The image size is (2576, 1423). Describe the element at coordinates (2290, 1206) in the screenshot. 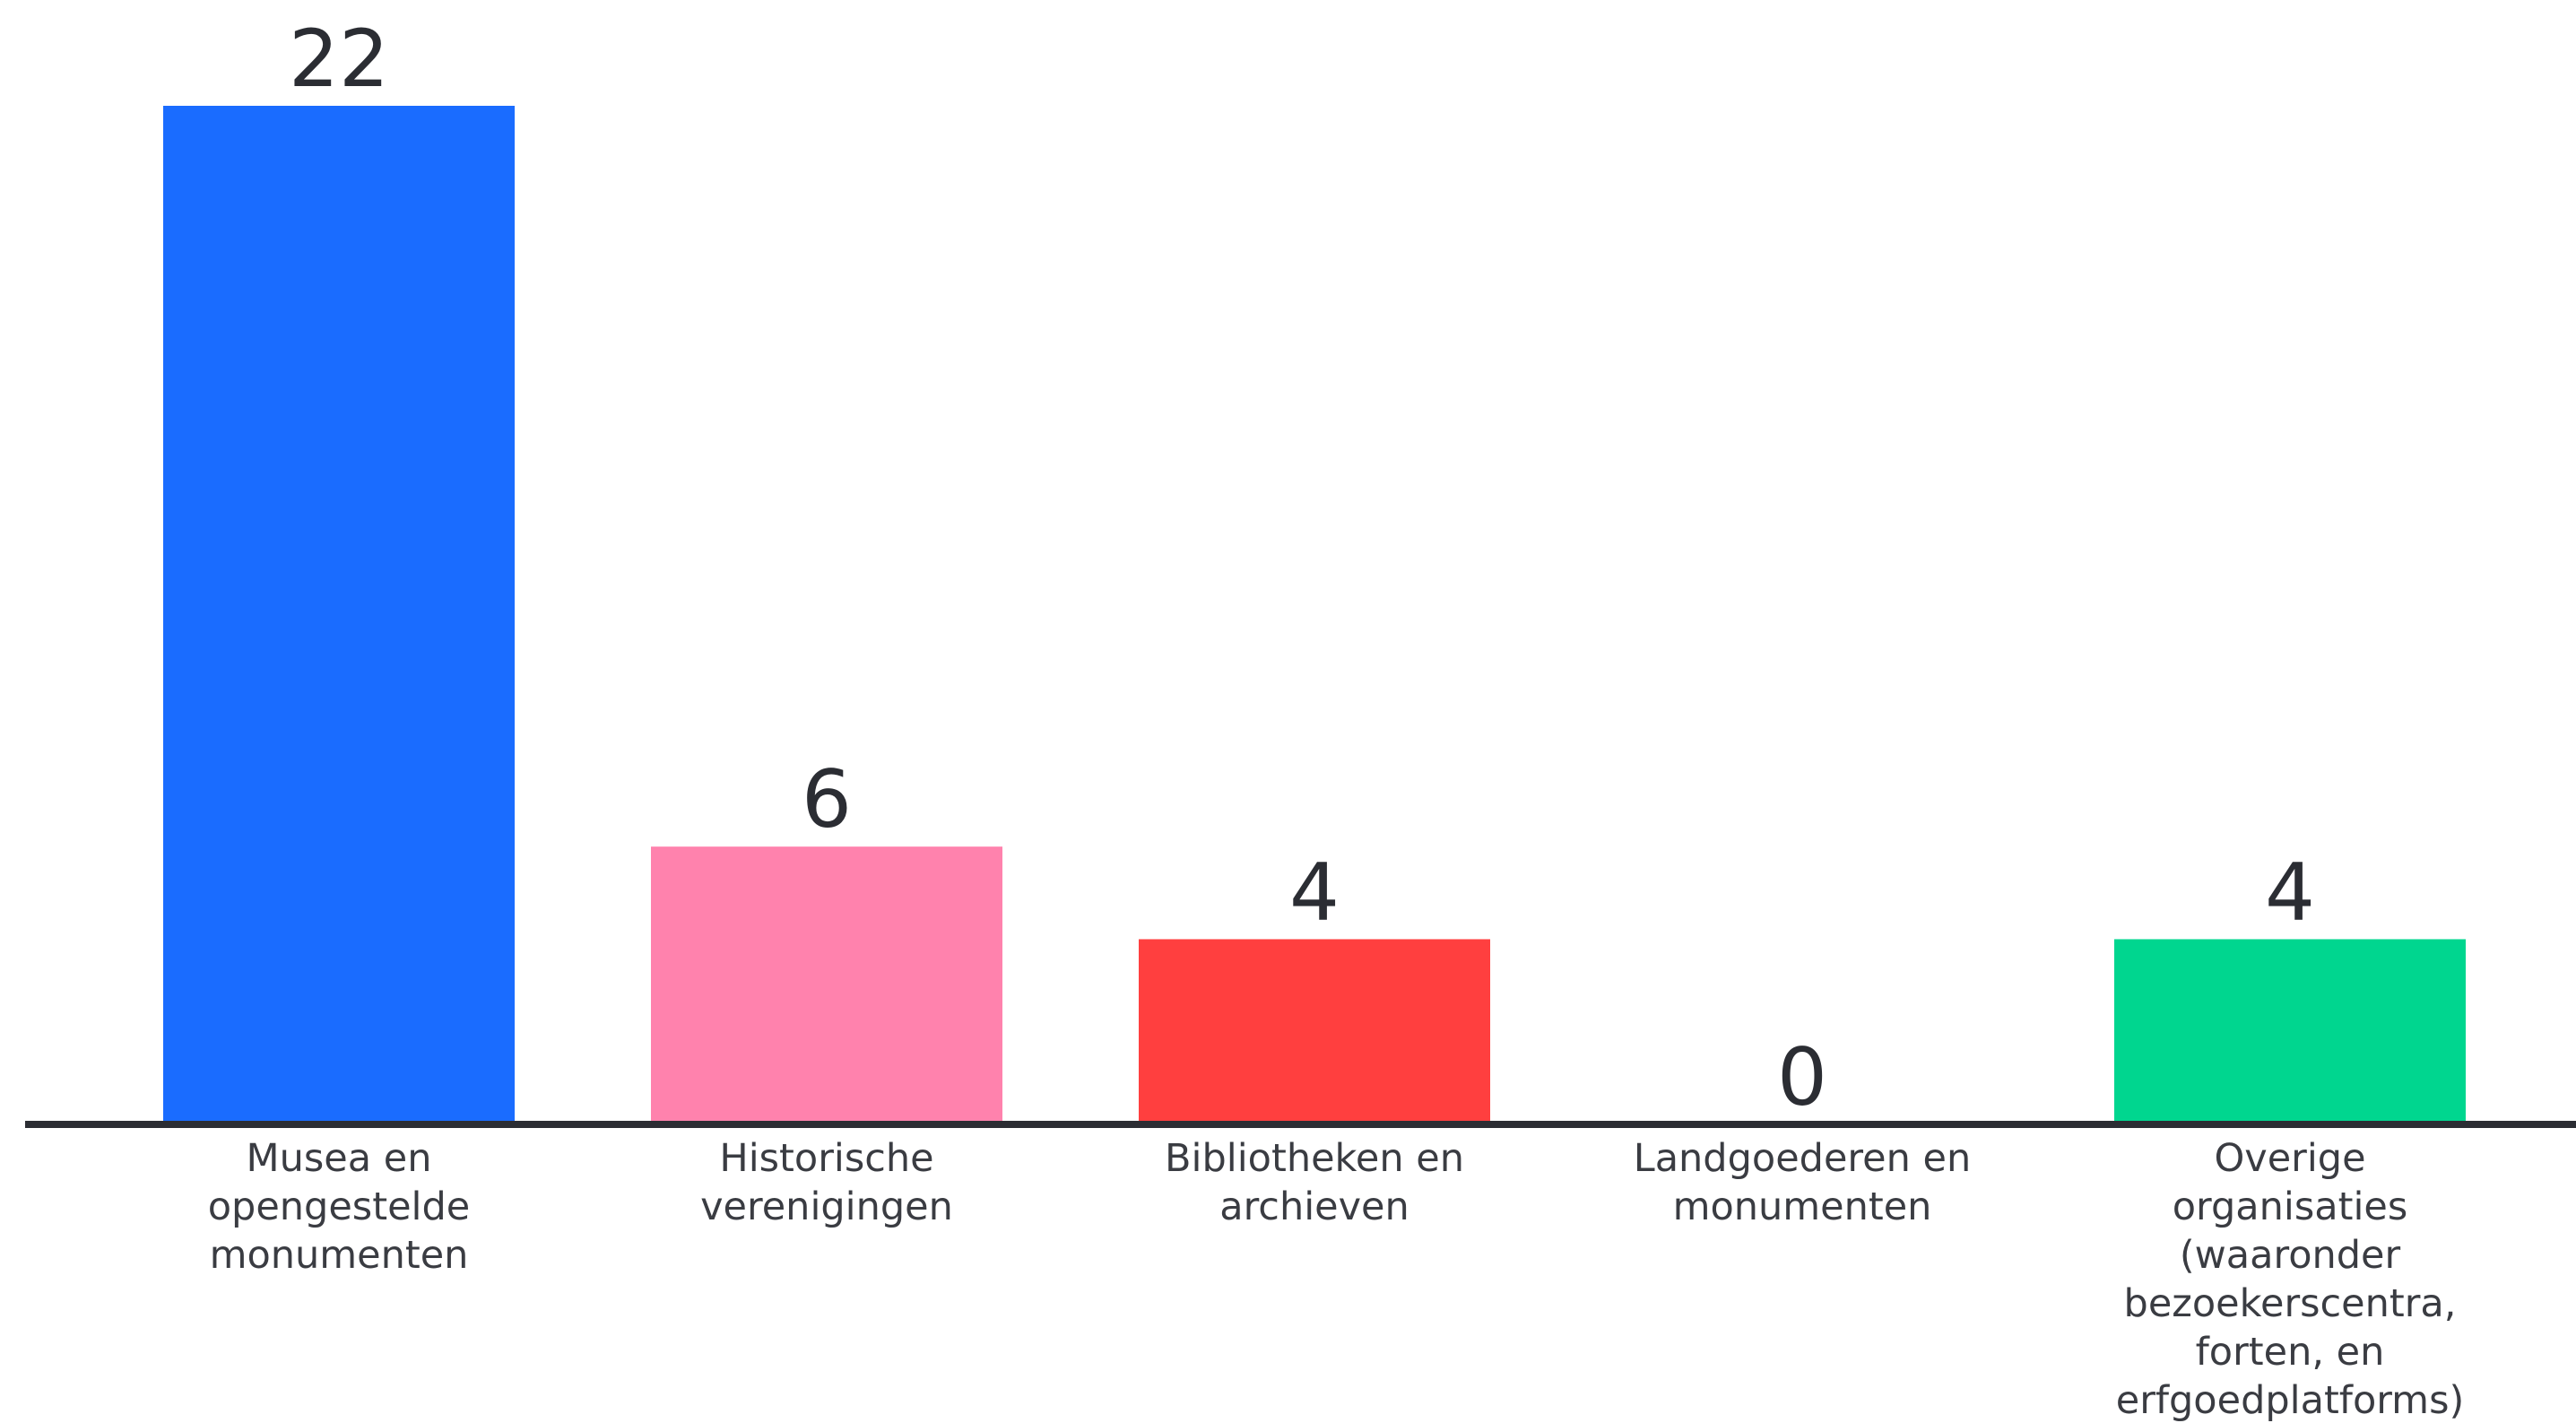

I see `category-label-line: organisaties` at that location.